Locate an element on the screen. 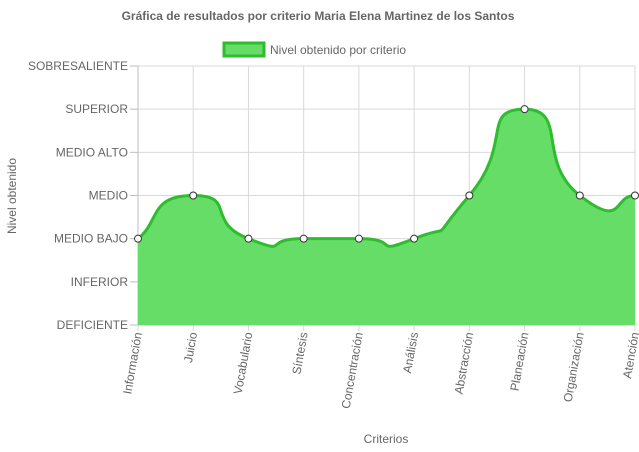 The width and height of the screenshot is (639, 452). data-point-Juicio is located at coordinates (193, 195).